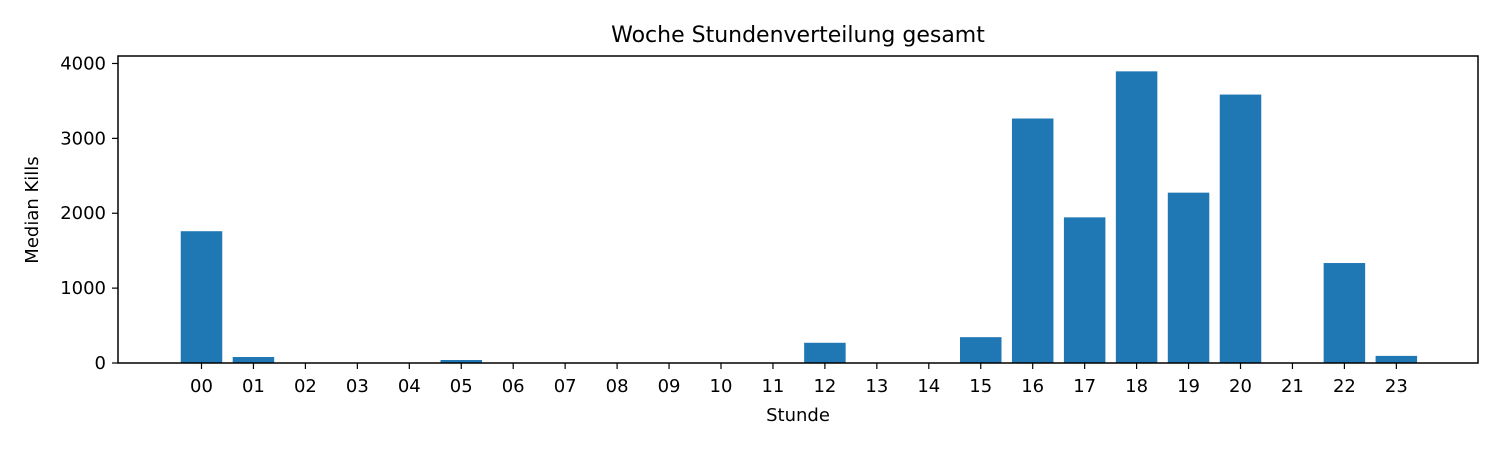  What do you see at coordinates (83, 288) in the screenshot?
I see `y-tick-label: 1000` at bounding box center [83, 288].